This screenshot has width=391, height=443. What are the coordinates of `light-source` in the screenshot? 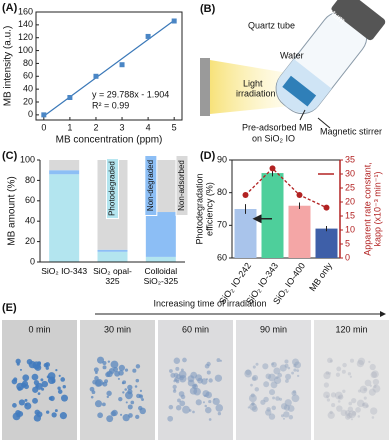 It's located at (205, 87).